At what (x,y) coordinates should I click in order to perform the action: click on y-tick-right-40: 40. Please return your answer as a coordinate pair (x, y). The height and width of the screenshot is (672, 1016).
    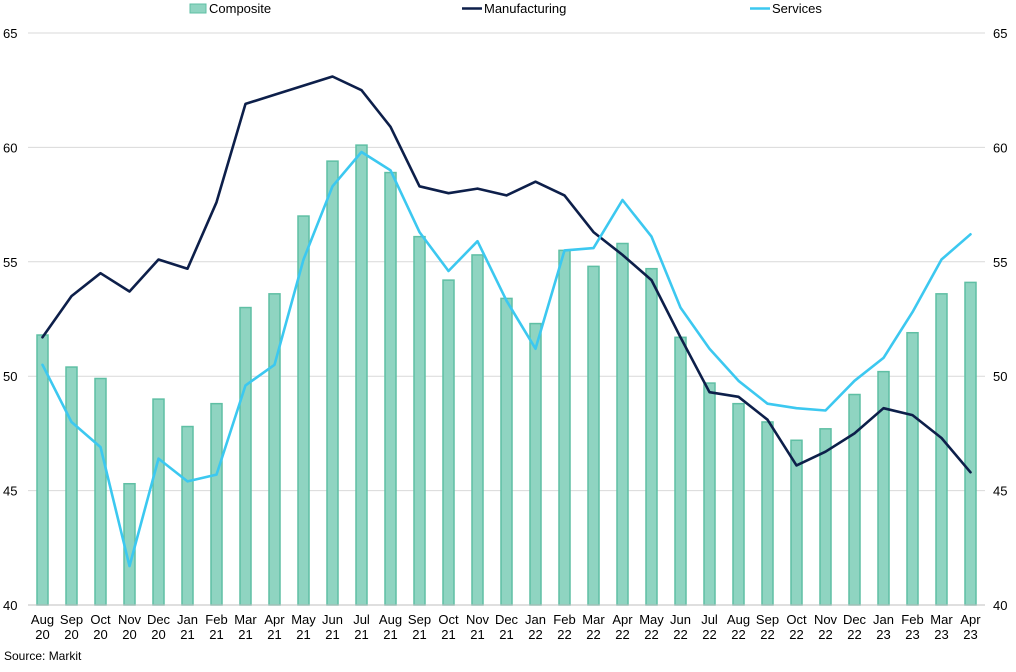
    Looking at the image, I should click on (1000, 605).